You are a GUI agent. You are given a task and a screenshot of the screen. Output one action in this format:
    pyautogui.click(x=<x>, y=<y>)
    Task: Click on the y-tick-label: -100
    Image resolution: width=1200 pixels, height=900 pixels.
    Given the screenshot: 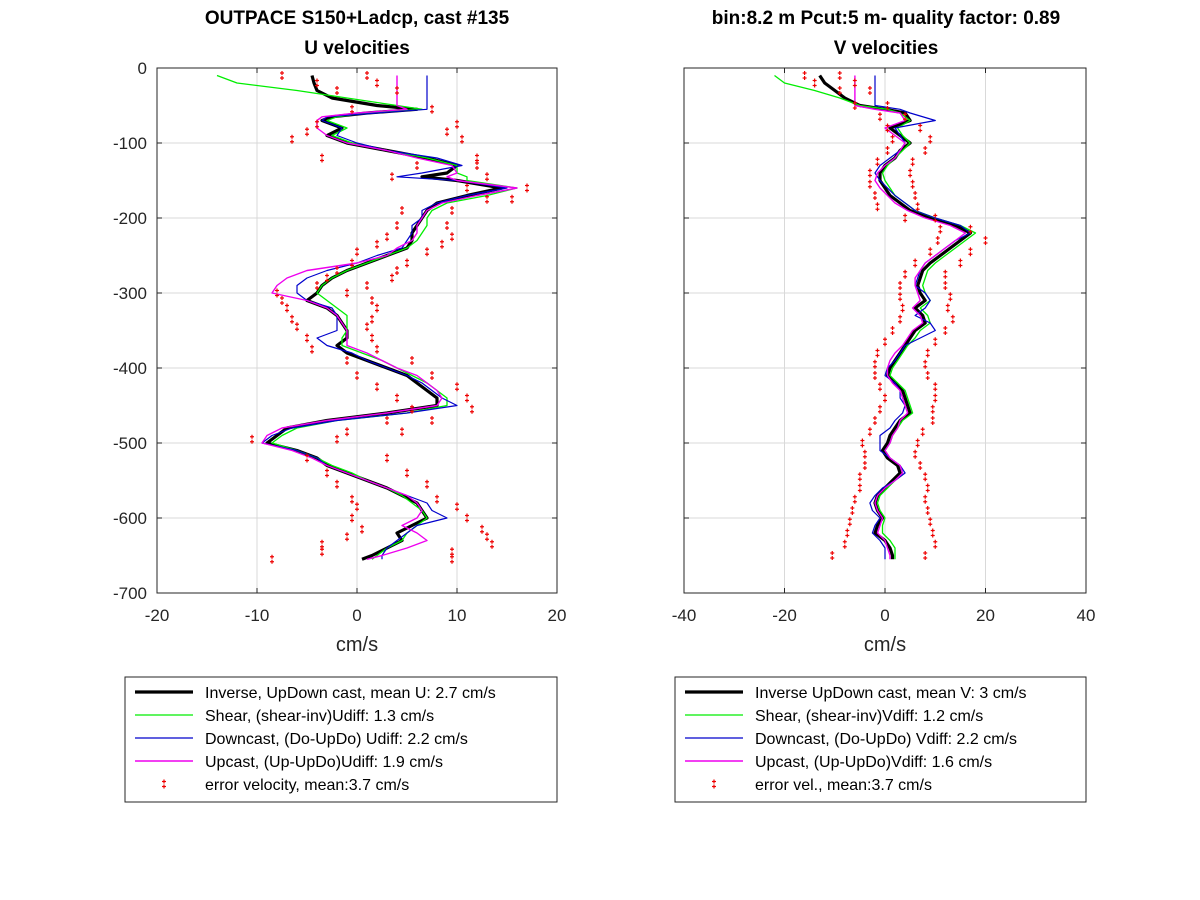 What is the action you would take?
    pyautogui.click(x=130, y=143)
    